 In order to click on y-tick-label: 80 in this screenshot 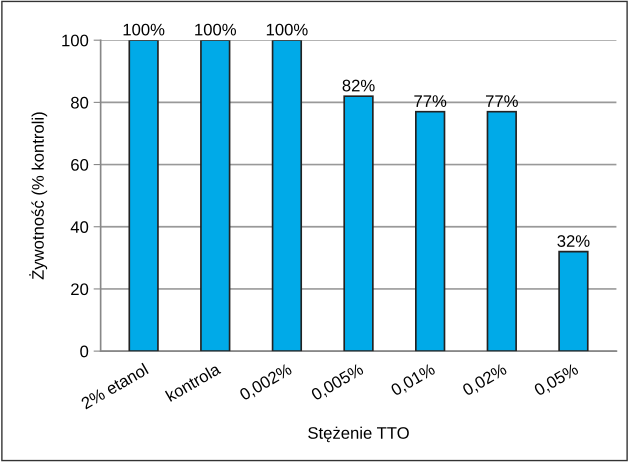, I will do `click(79, 102)`.